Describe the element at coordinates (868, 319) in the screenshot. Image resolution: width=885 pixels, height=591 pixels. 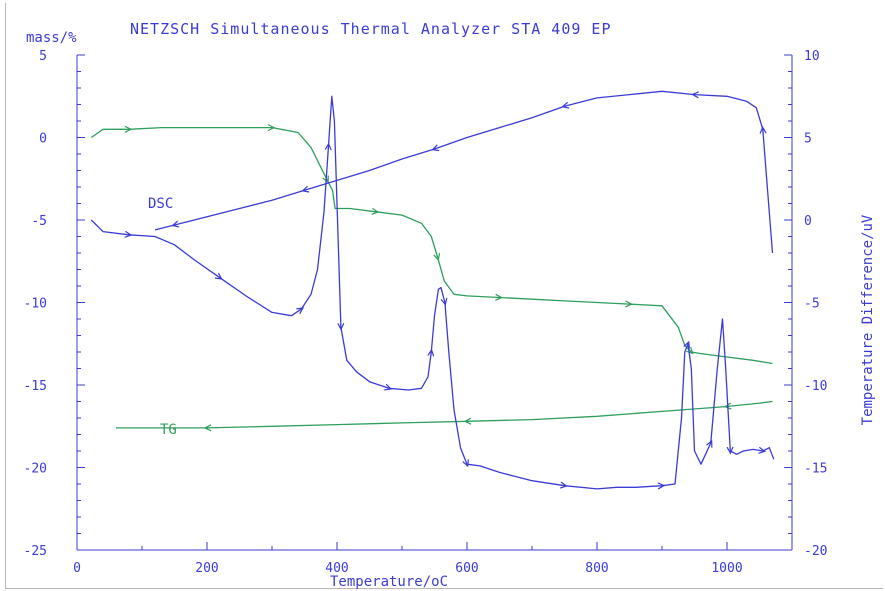
I see `y-right-label: Temperature Difference/uV` at that location.